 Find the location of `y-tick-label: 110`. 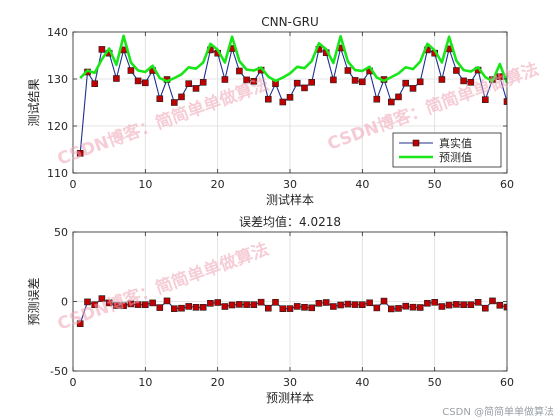

y-tick-label: 110 is located at coordinates (57, 173).